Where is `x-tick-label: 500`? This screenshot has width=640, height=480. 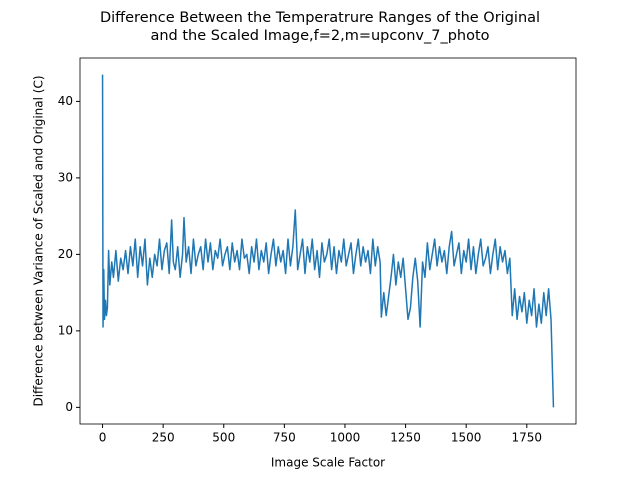 x-tick-label: 500 is located at coordinates (223, 438).